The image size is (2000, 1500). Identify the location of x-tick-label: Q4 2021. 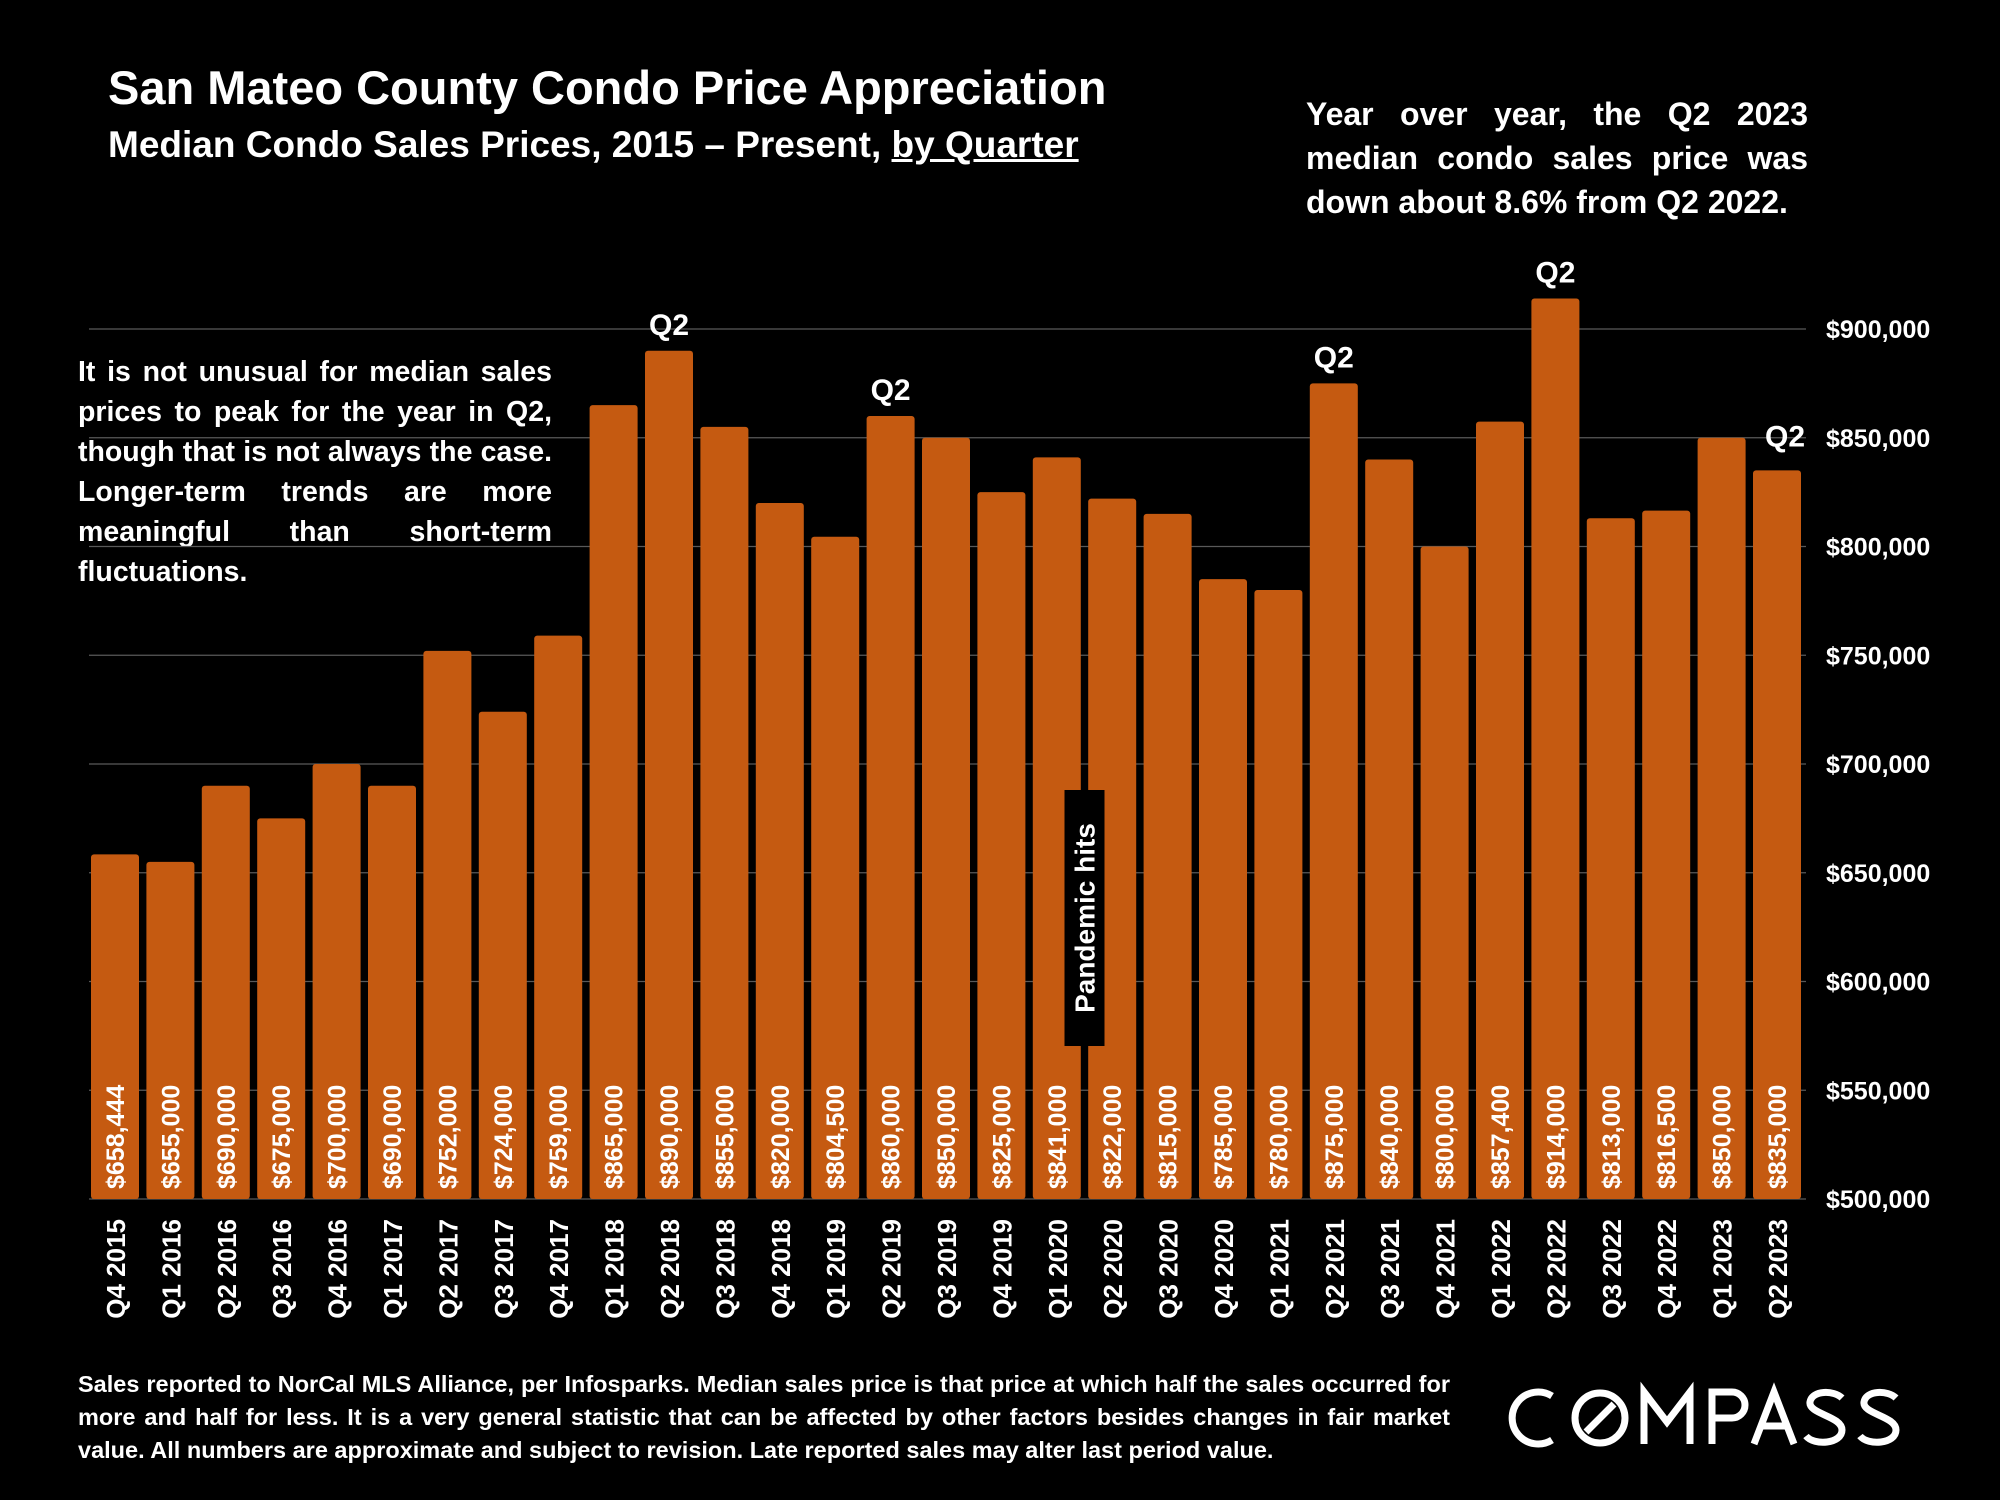
(1446, 1269).